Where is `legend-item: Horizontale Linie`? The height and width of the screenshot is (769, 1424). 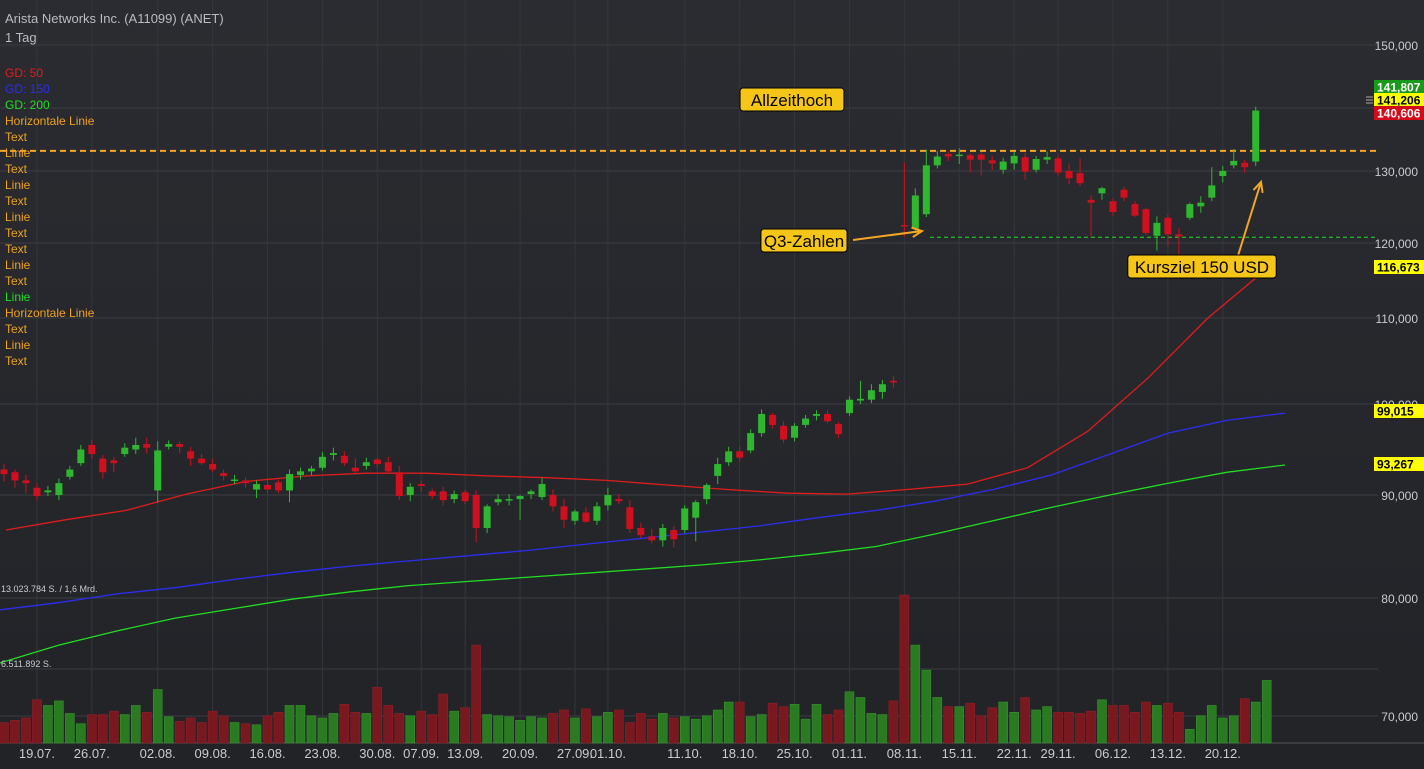 legend-item: Horizontale Linie is located at coordinates (50, 313).